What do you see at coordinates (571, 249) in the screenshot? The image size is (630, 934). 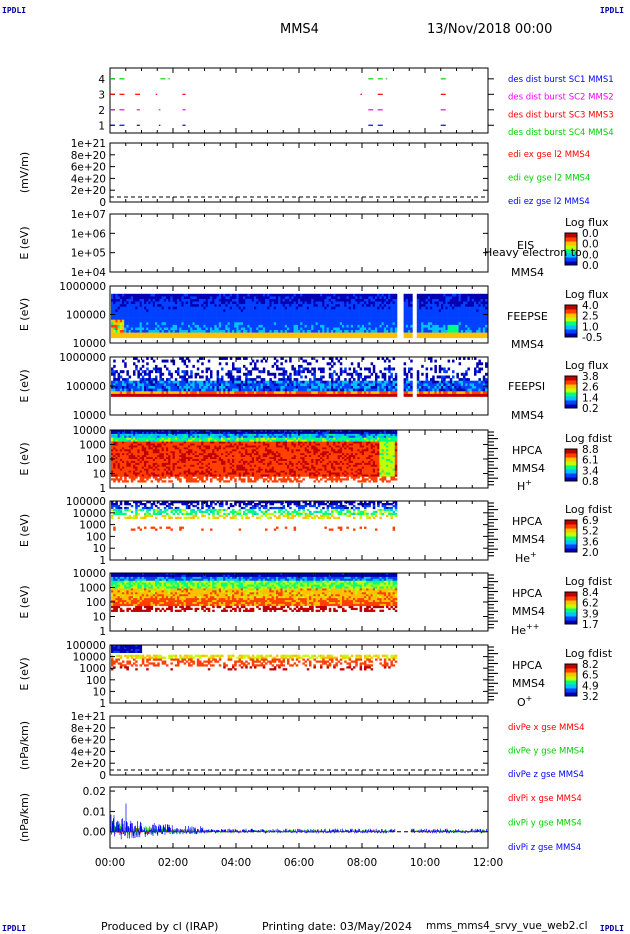 I see `eis-colorbar` at bounding box center [571, 249].